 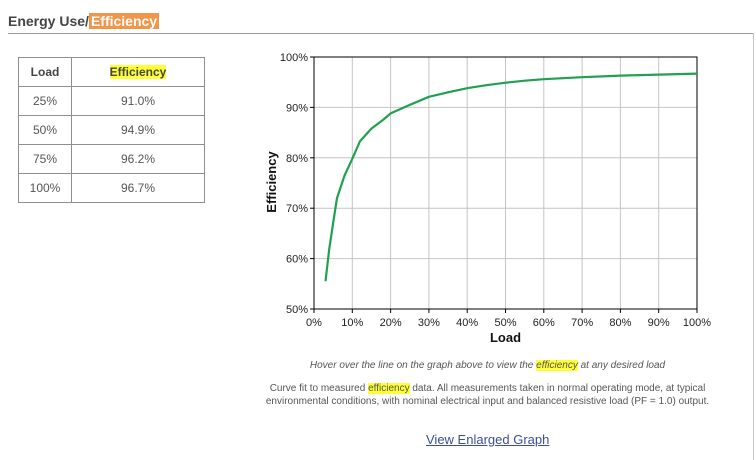 I want to click on y-tick-label: 90%, so click(x=297, y=108).